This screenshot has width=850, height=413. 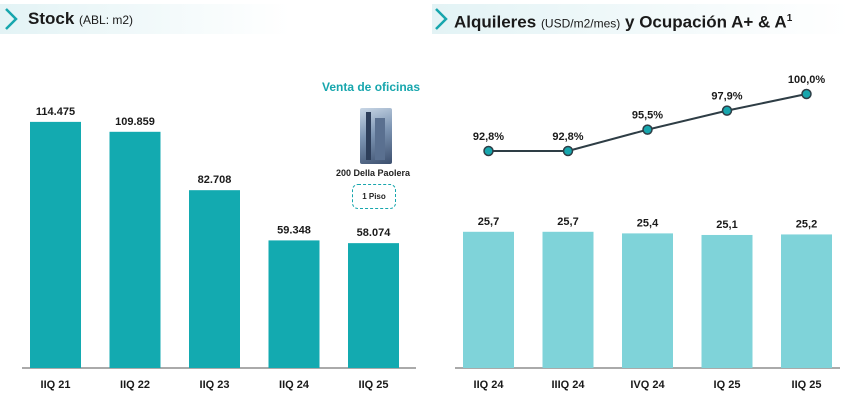 I want to click on floor-badge-label: 1 Piso, so click(x=374, y=196).